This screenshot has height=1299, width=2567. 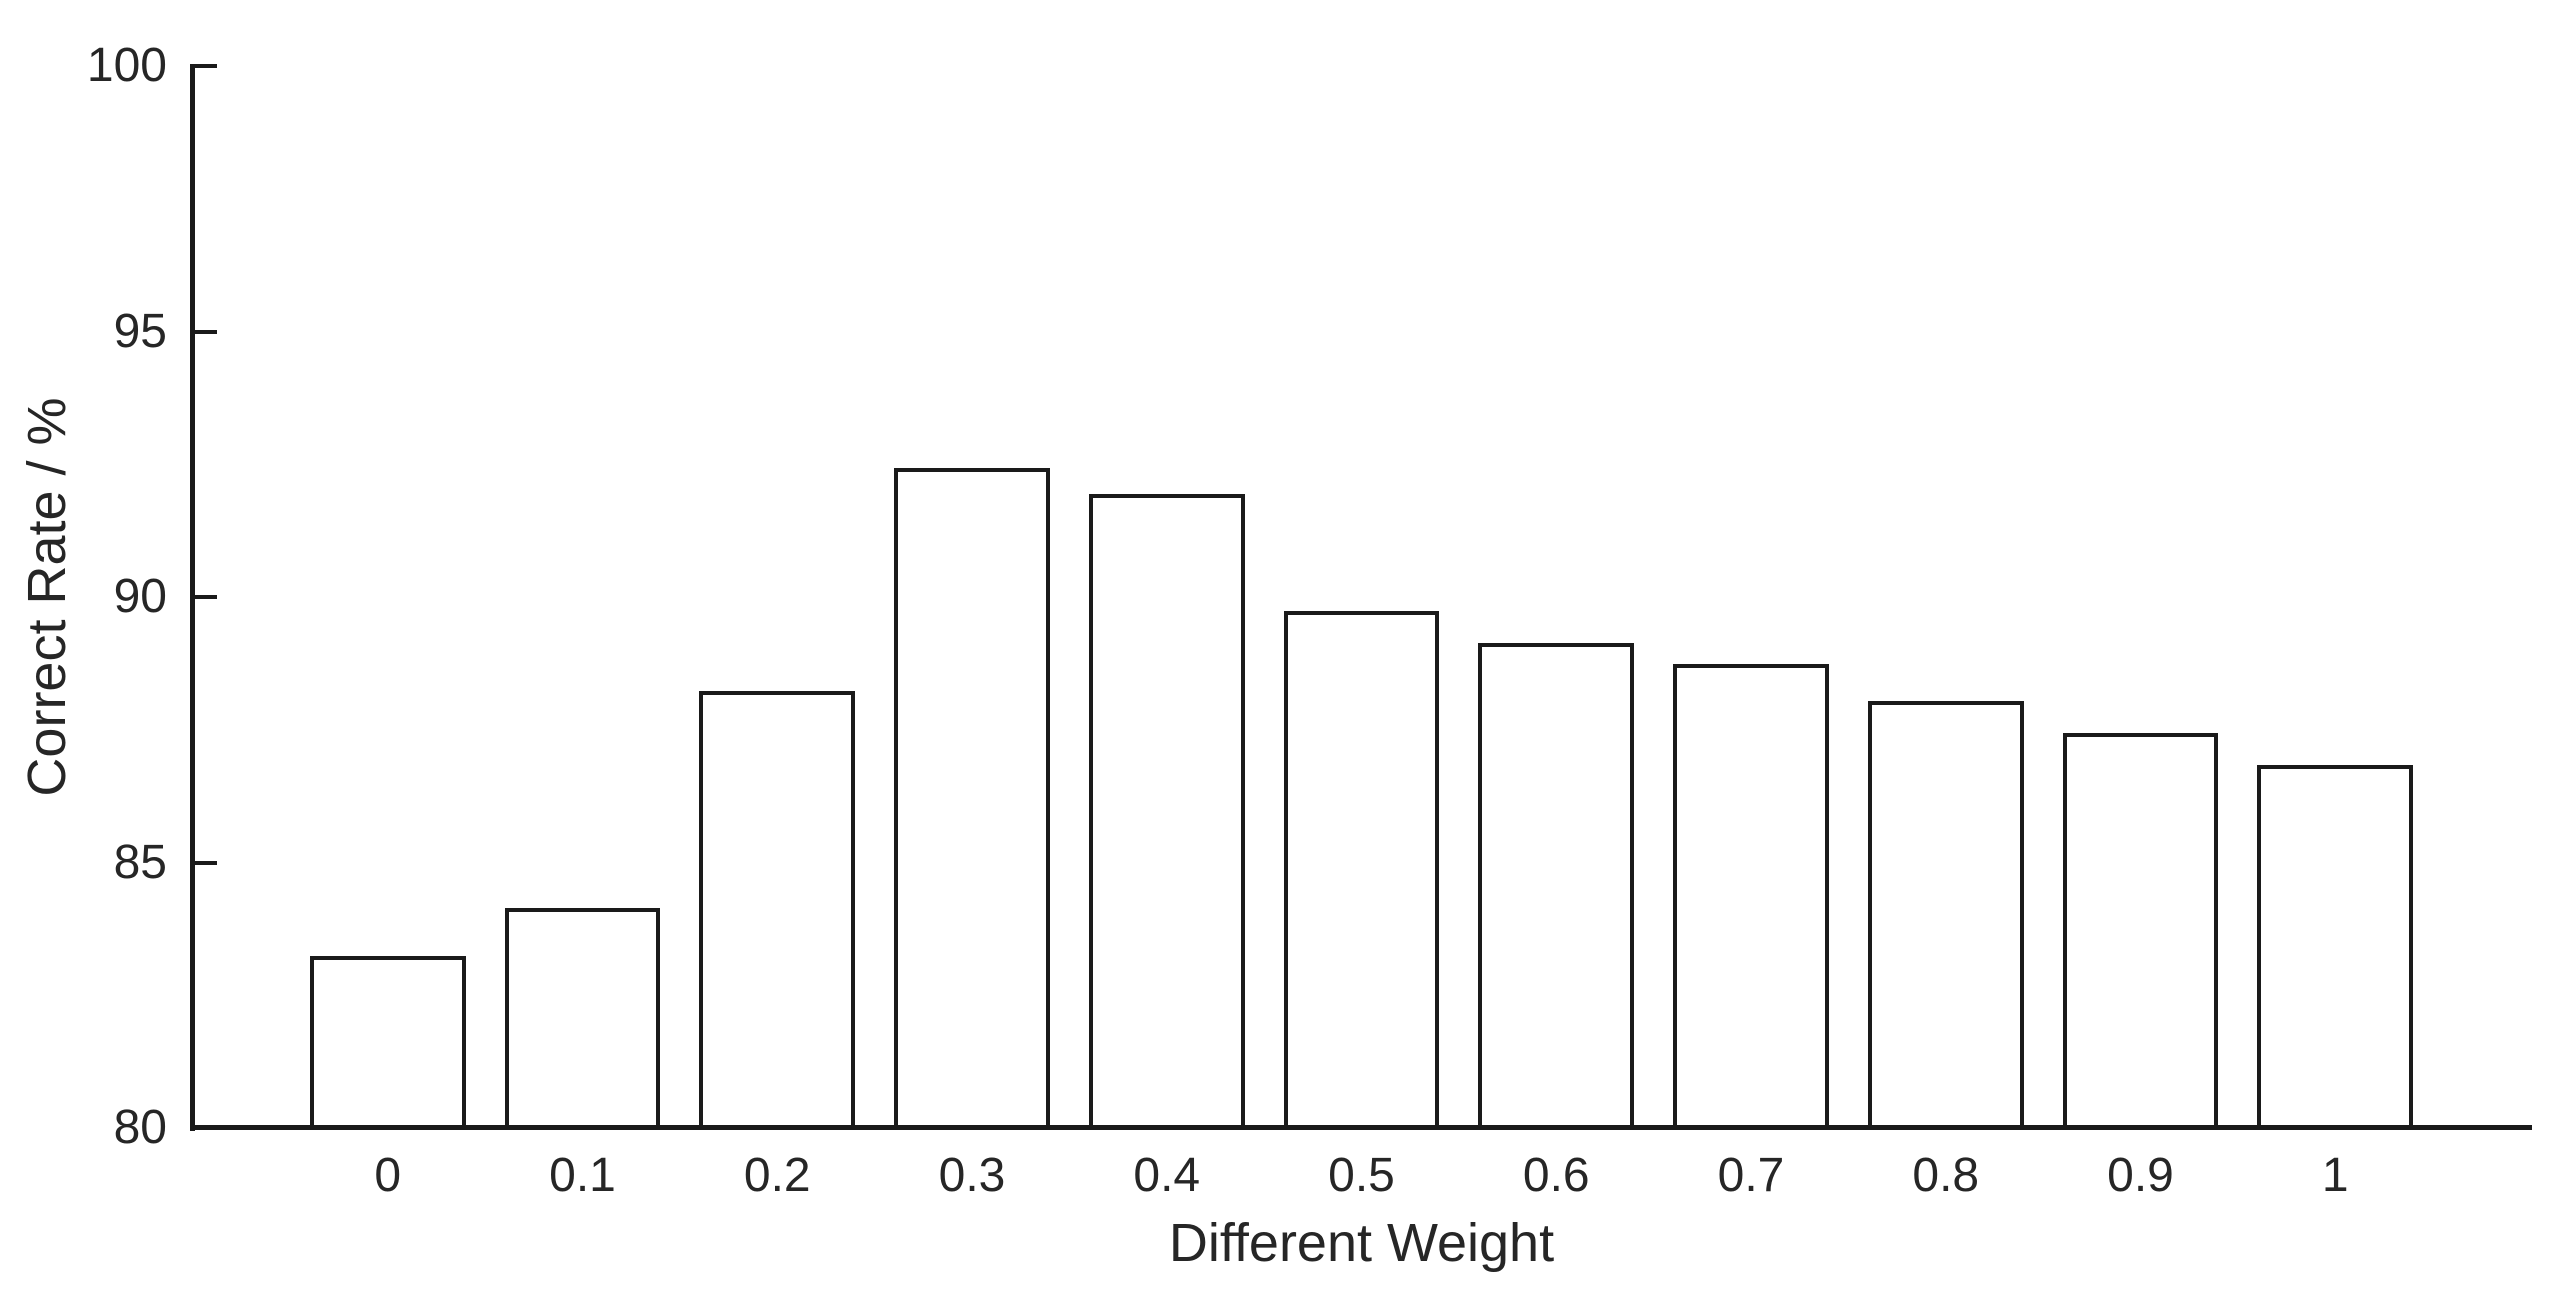 I want to click on x-tick-label: 1, so click(x=2335, y=1175).